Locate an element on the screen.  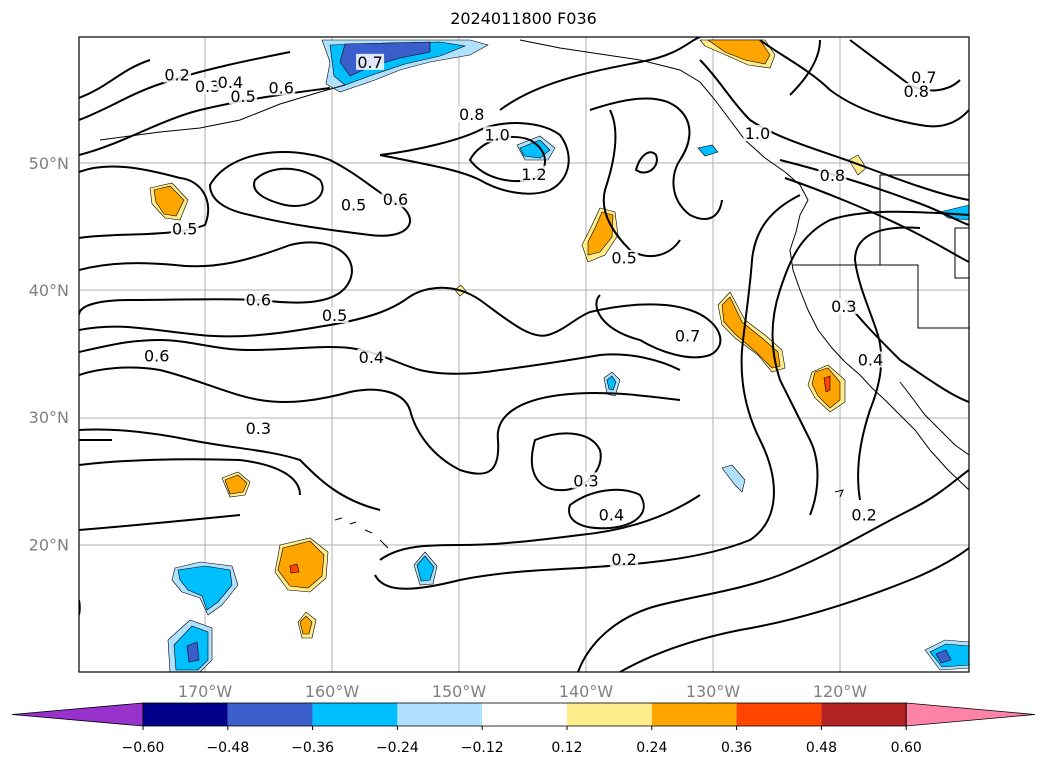
colorbar-tick-label: 0.48 is located at coordinates (821, 748).